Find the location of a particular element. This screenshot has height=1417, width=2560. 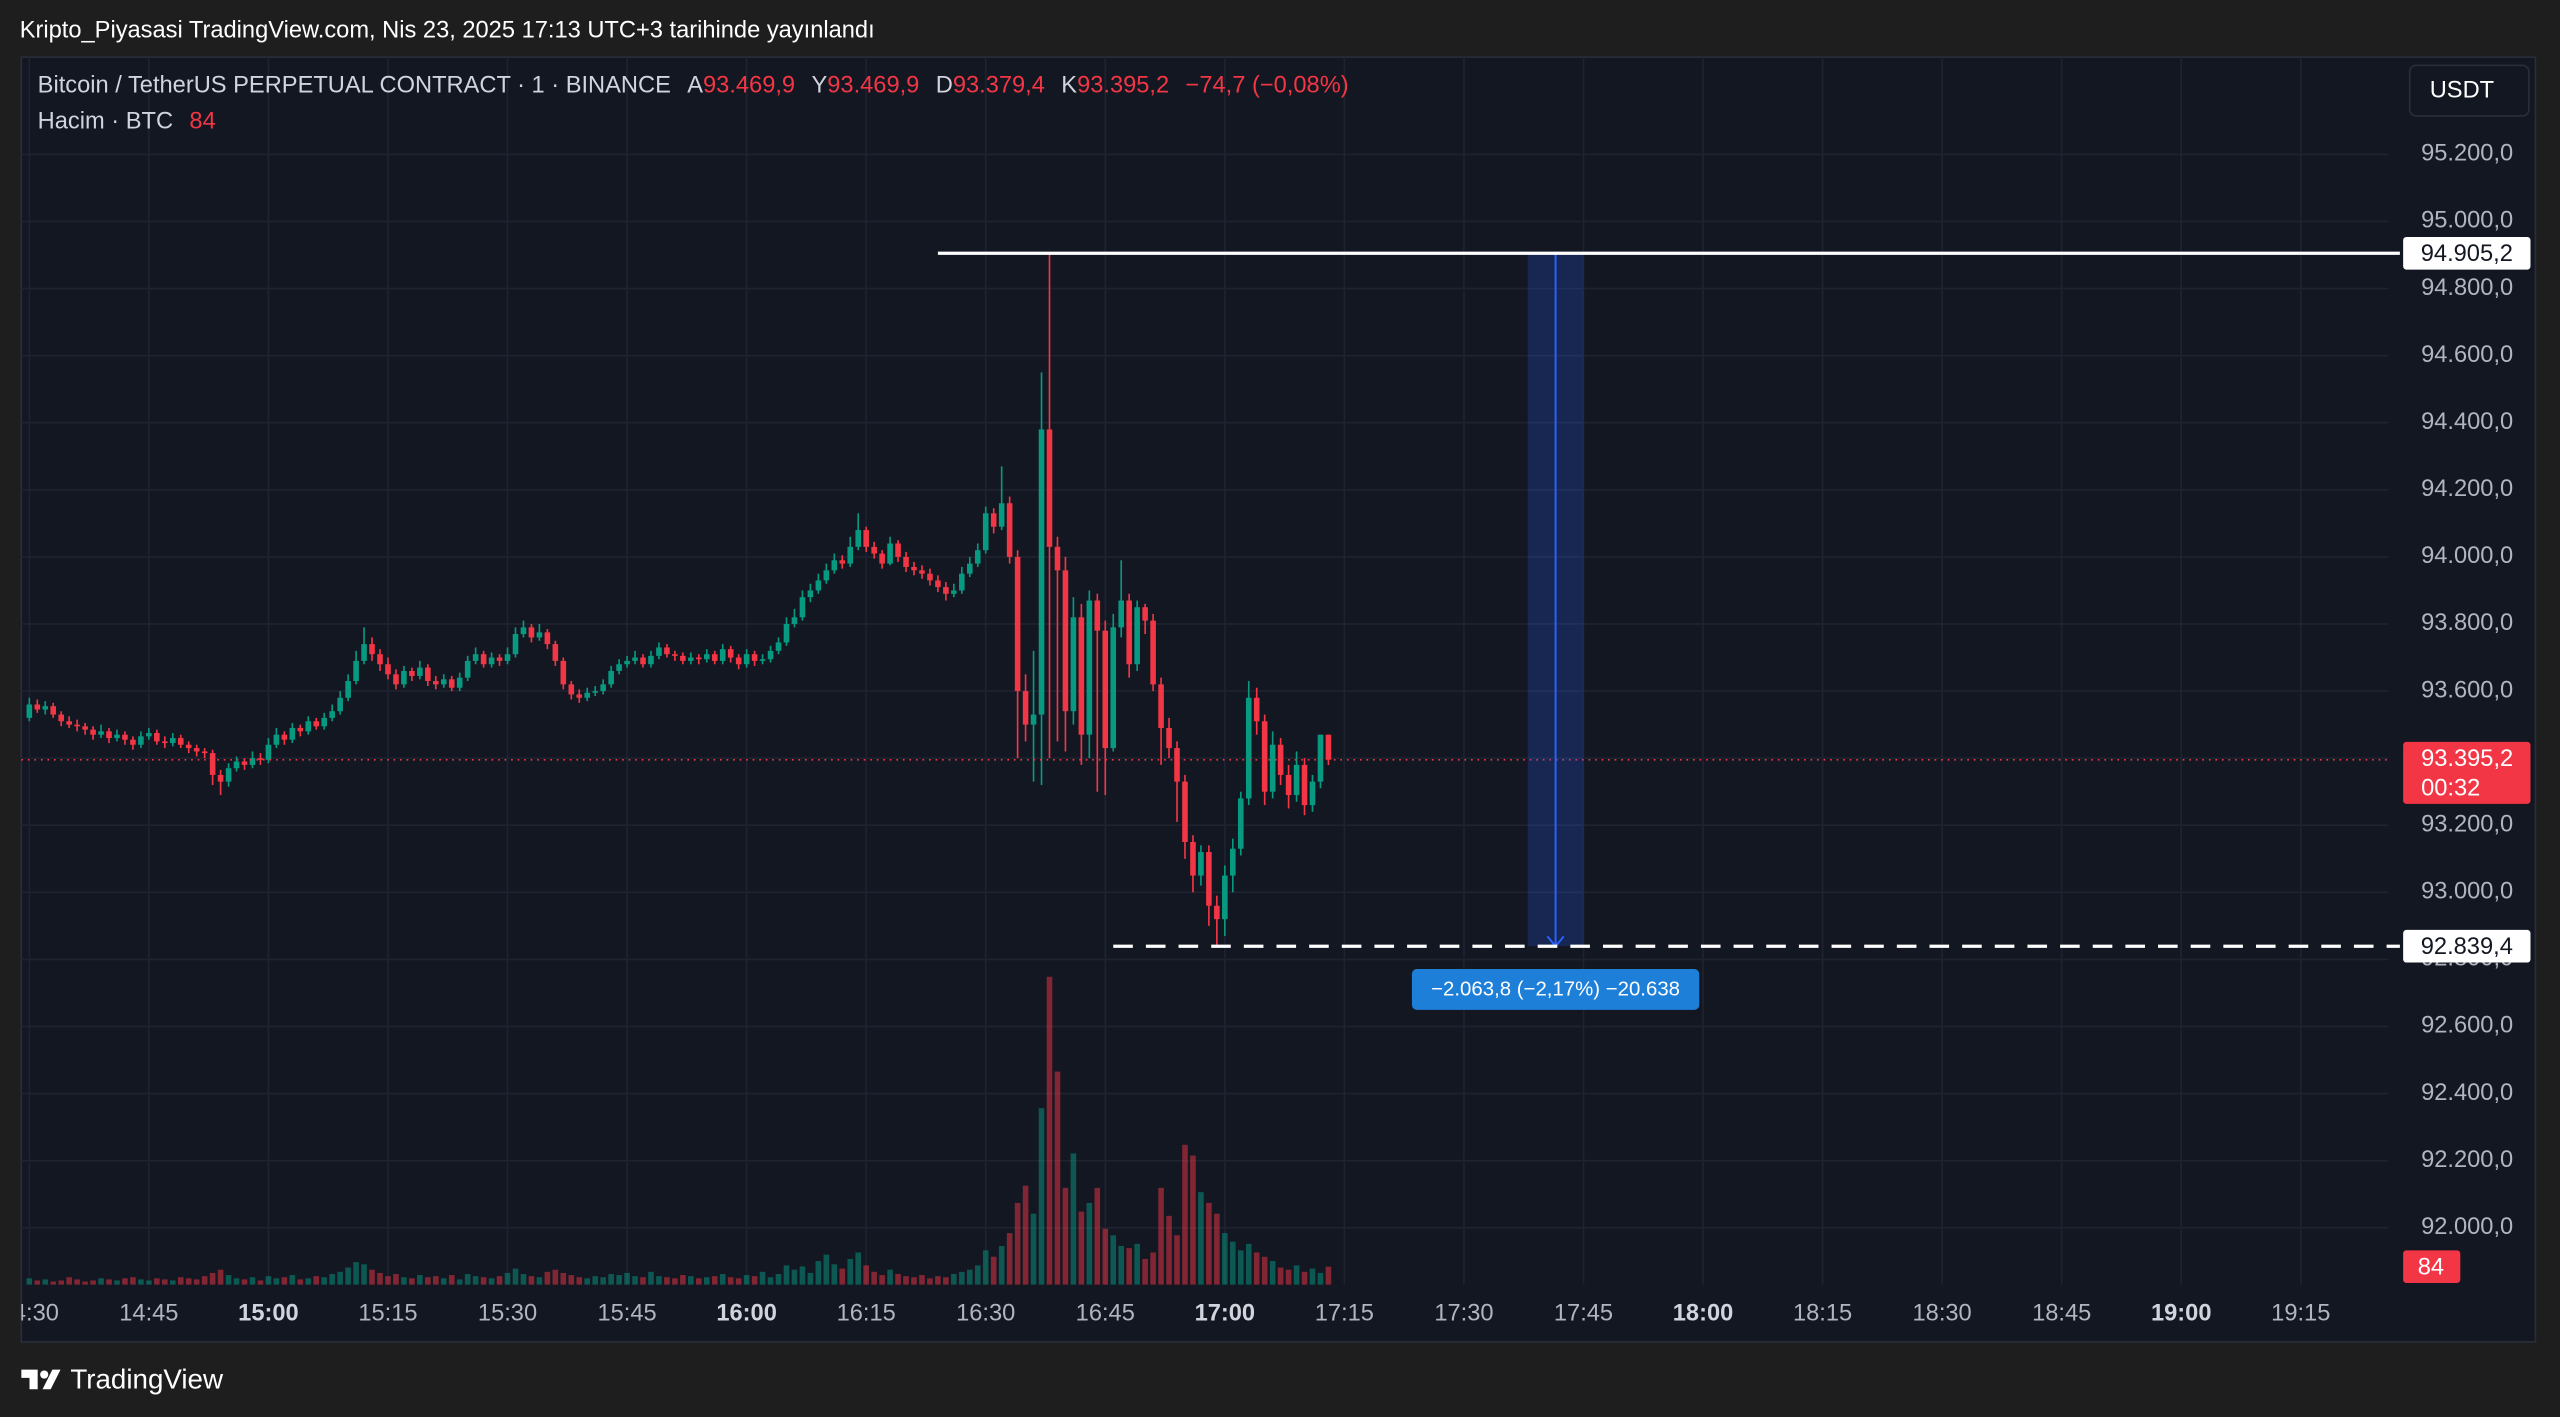

ohlc-key: D is located at coordinates (944, 86).